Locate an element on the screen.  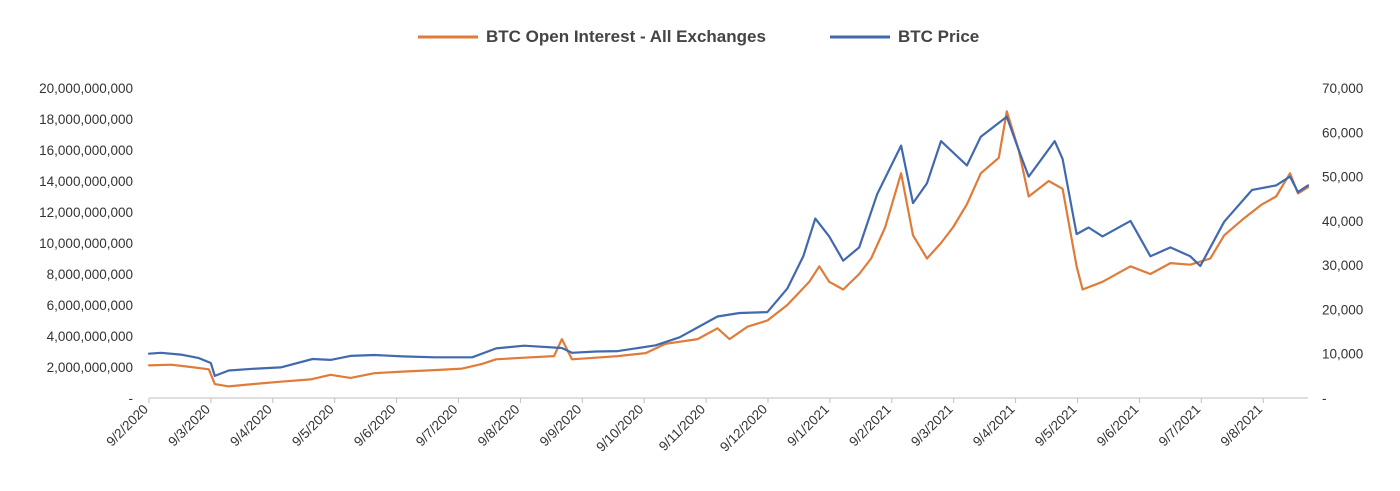
left-tick-label: 10,000,000,000 is located at coordinates (86, 243).